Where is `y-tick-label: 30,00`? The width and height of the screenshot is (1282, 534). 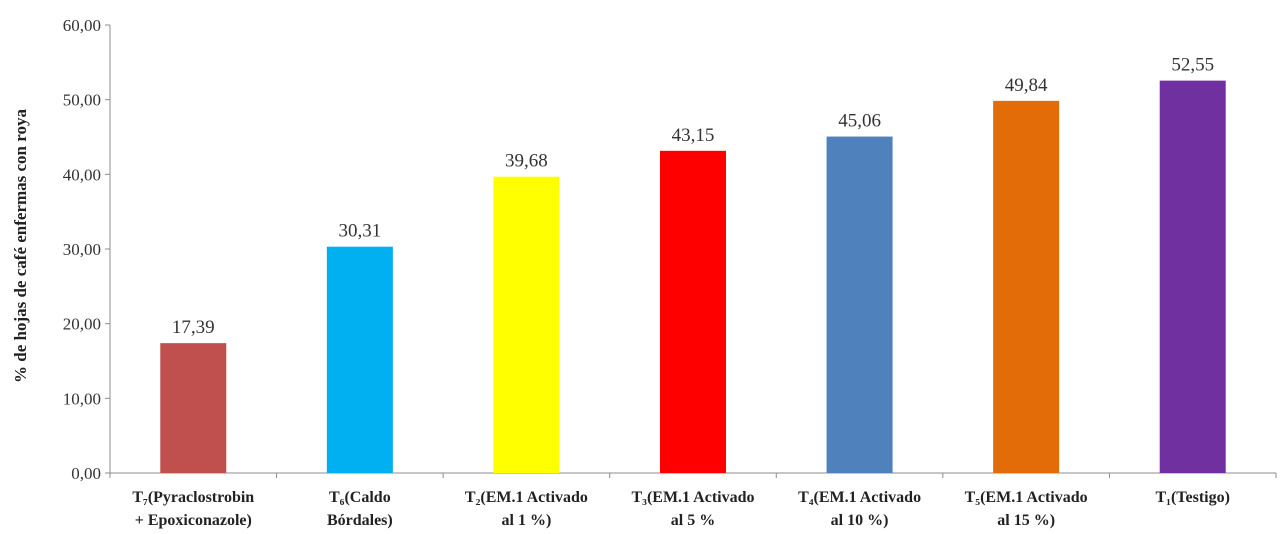
y-tick-label: 30,00 is located at coordinates (82, 249).